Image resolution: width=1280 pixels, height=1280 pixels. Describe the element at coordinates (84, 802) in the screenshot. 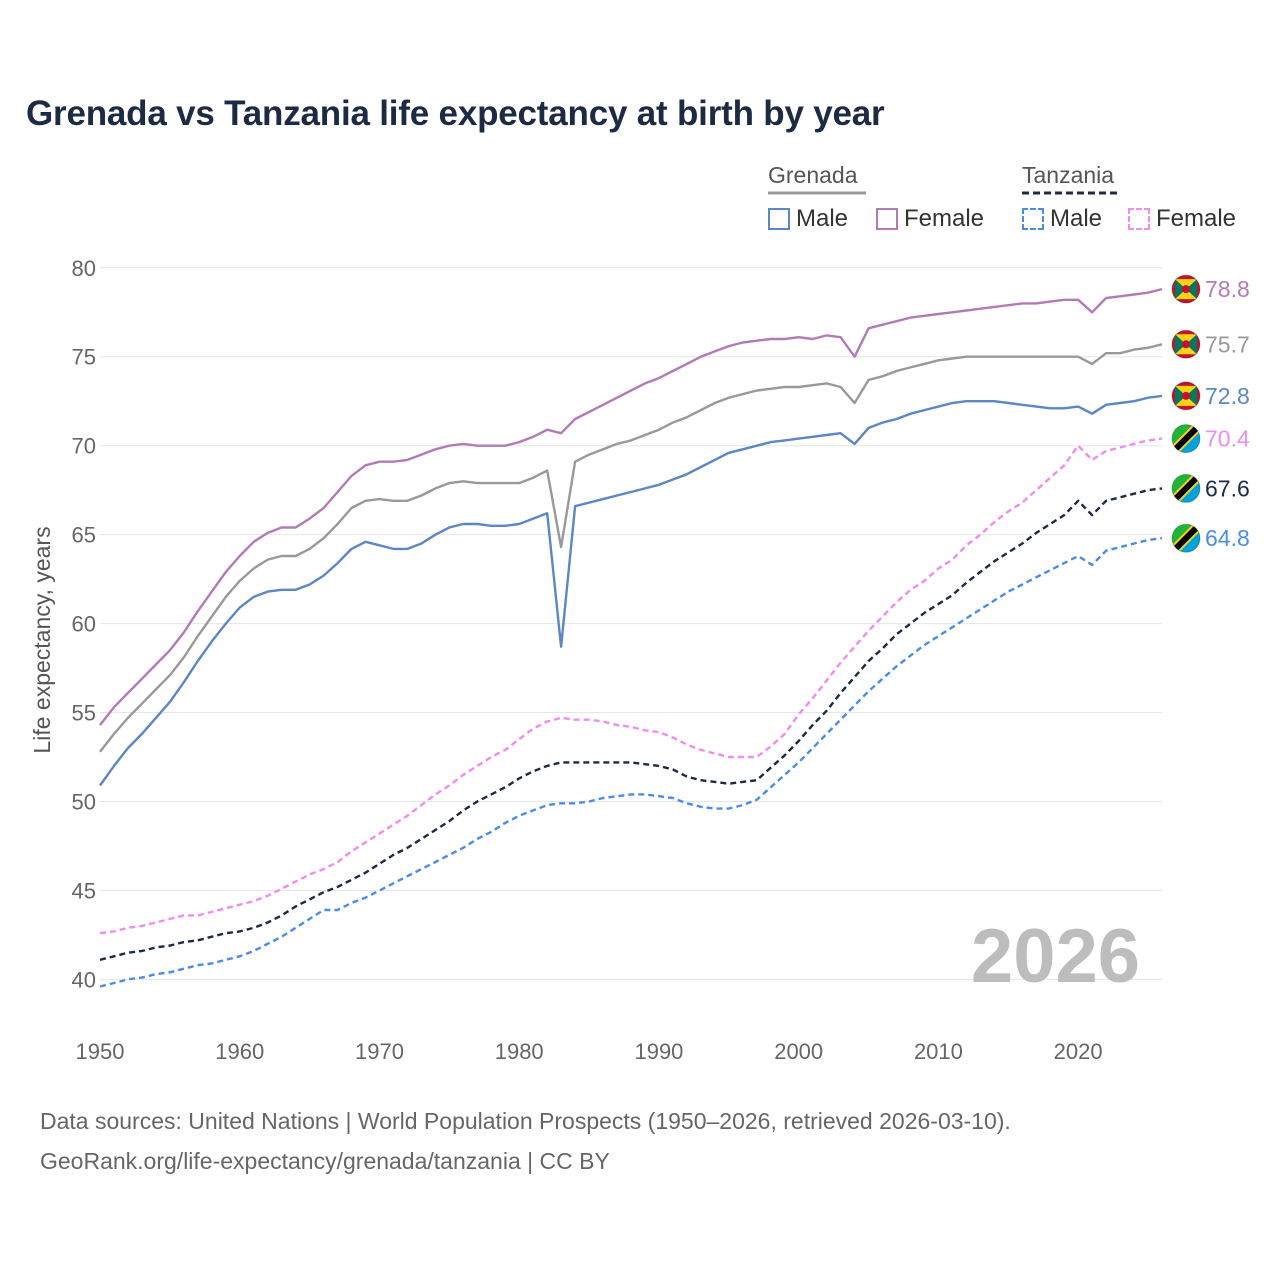

I see `y-tick-label-50: 50` at that location.